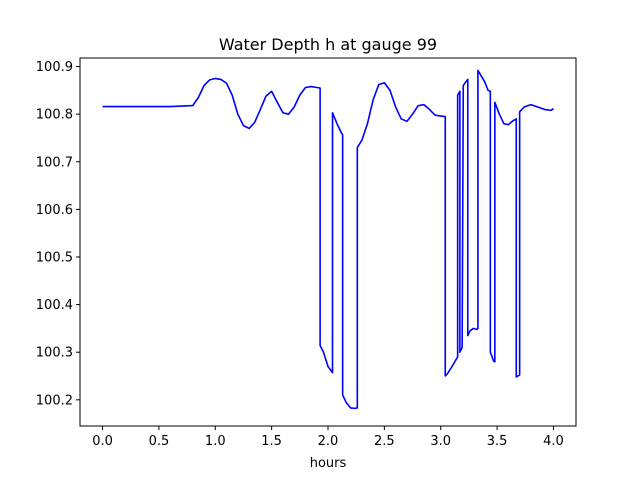 Image resolution: width=640 pixels, height=480 pixels. What do you see at coordinates (159, 441) in the screenshot?
I see `x-tick-label: 0.5` at bounding box center [159, 441].